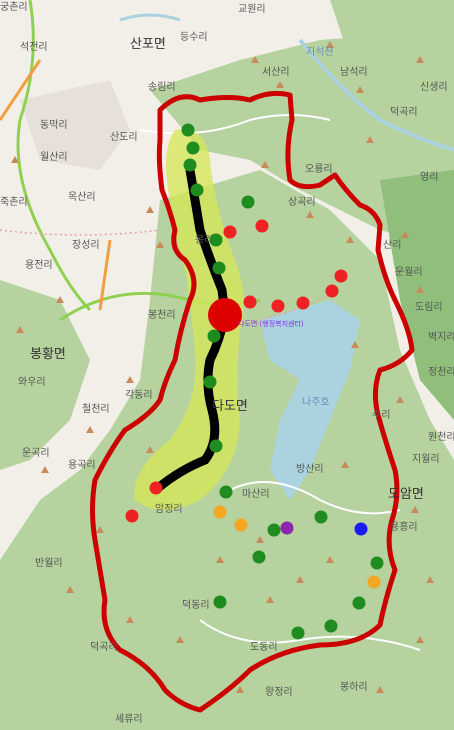 The width and height of the screenshot is (454, 730). Describe the element at coordinates (287, 528) in the screenshot. I see `purple-marker` at that location.